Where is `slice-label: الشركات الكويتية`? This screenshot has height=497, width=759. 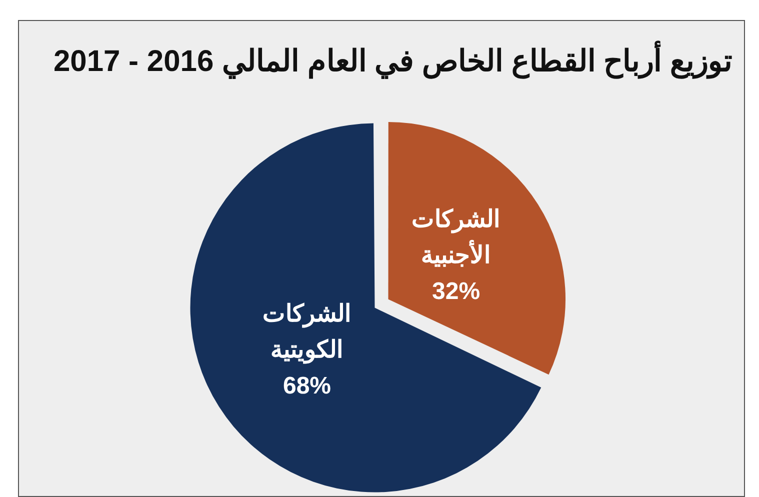 slice-label: الشركات الكويتية is located at coordinates (307, 332).